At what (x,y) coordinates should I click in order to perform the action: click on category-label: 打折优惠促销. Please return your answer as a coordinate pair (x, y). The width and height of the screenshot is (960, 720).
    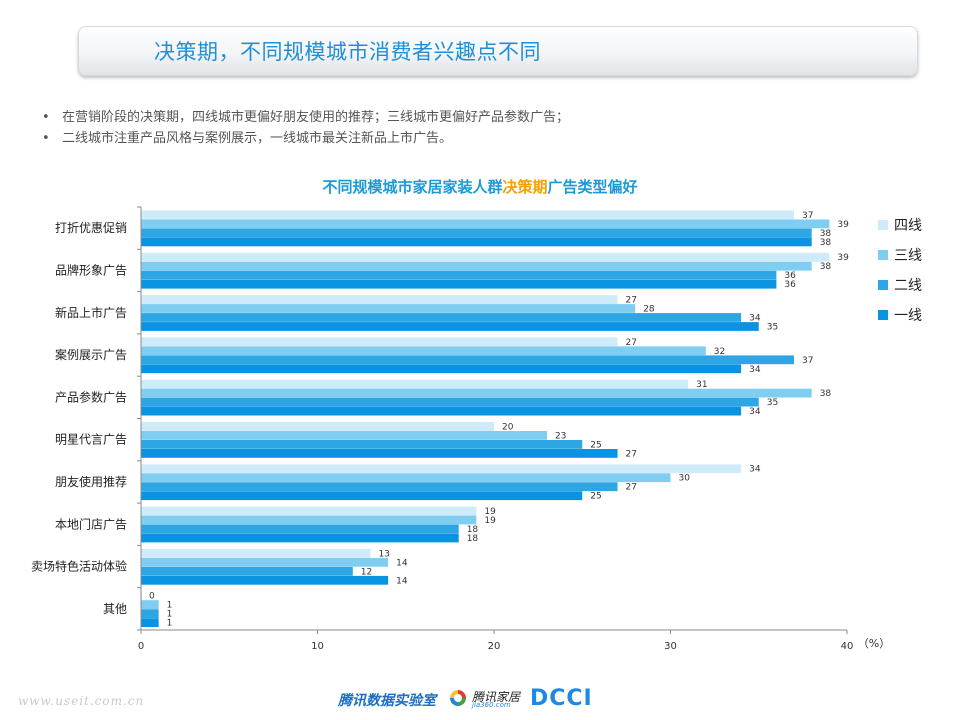
    Looking at the image, I should click on (91, 227).